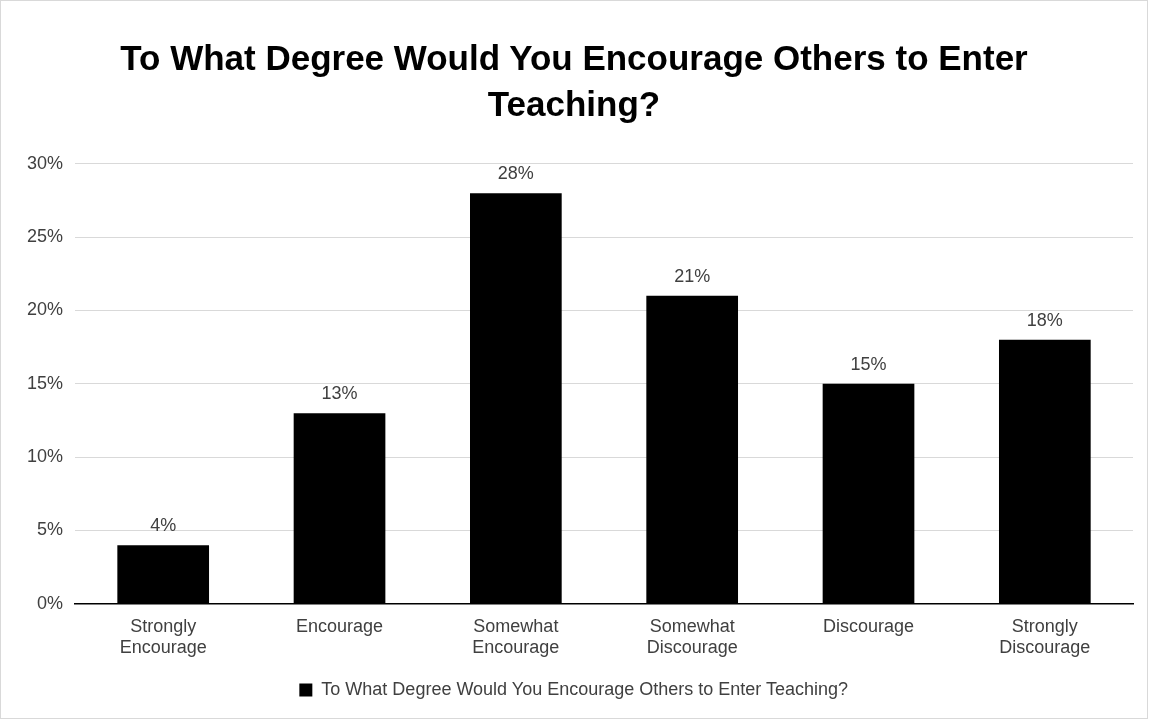 Image resolution: width=1158 pixels, height=719 pixels. Describe the element at coordinates (50, 602) in the screenshot. I see `y-tick-label: 0%` at that location.